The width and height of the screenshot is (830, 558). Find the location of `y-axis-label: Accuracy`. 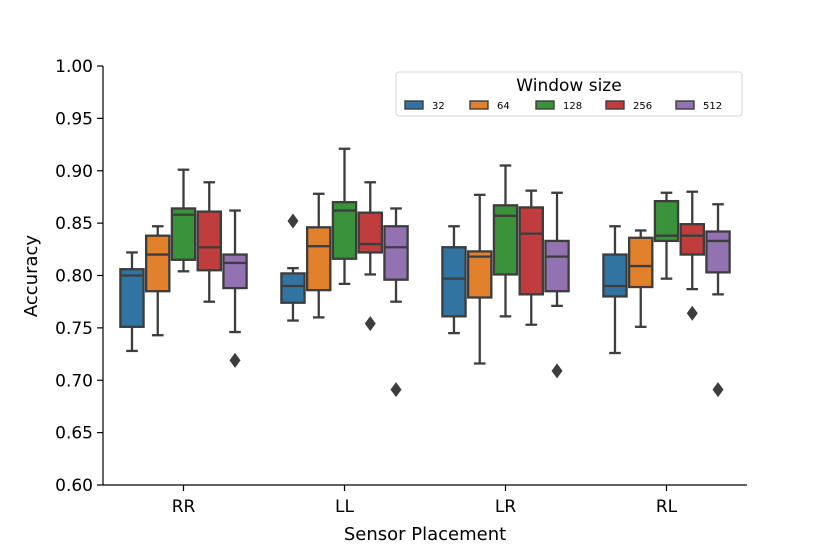

y-axis-label: Accuracy is located at coordinates (31, 276).